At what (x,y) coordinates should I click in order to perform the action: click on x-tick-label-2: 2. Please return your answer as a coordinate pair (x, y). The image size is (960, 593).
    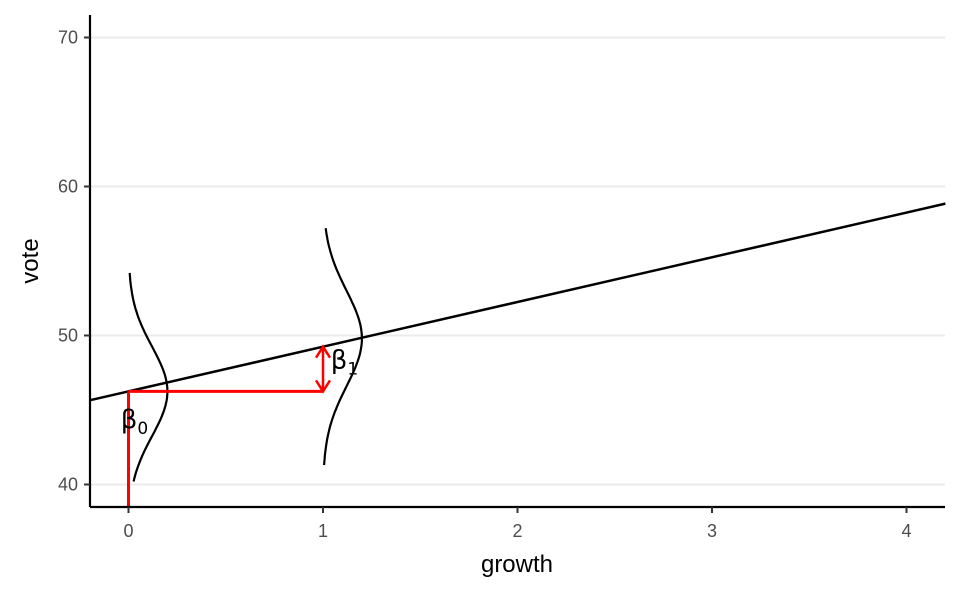
    Looking at the image, I should click on (517, 531).